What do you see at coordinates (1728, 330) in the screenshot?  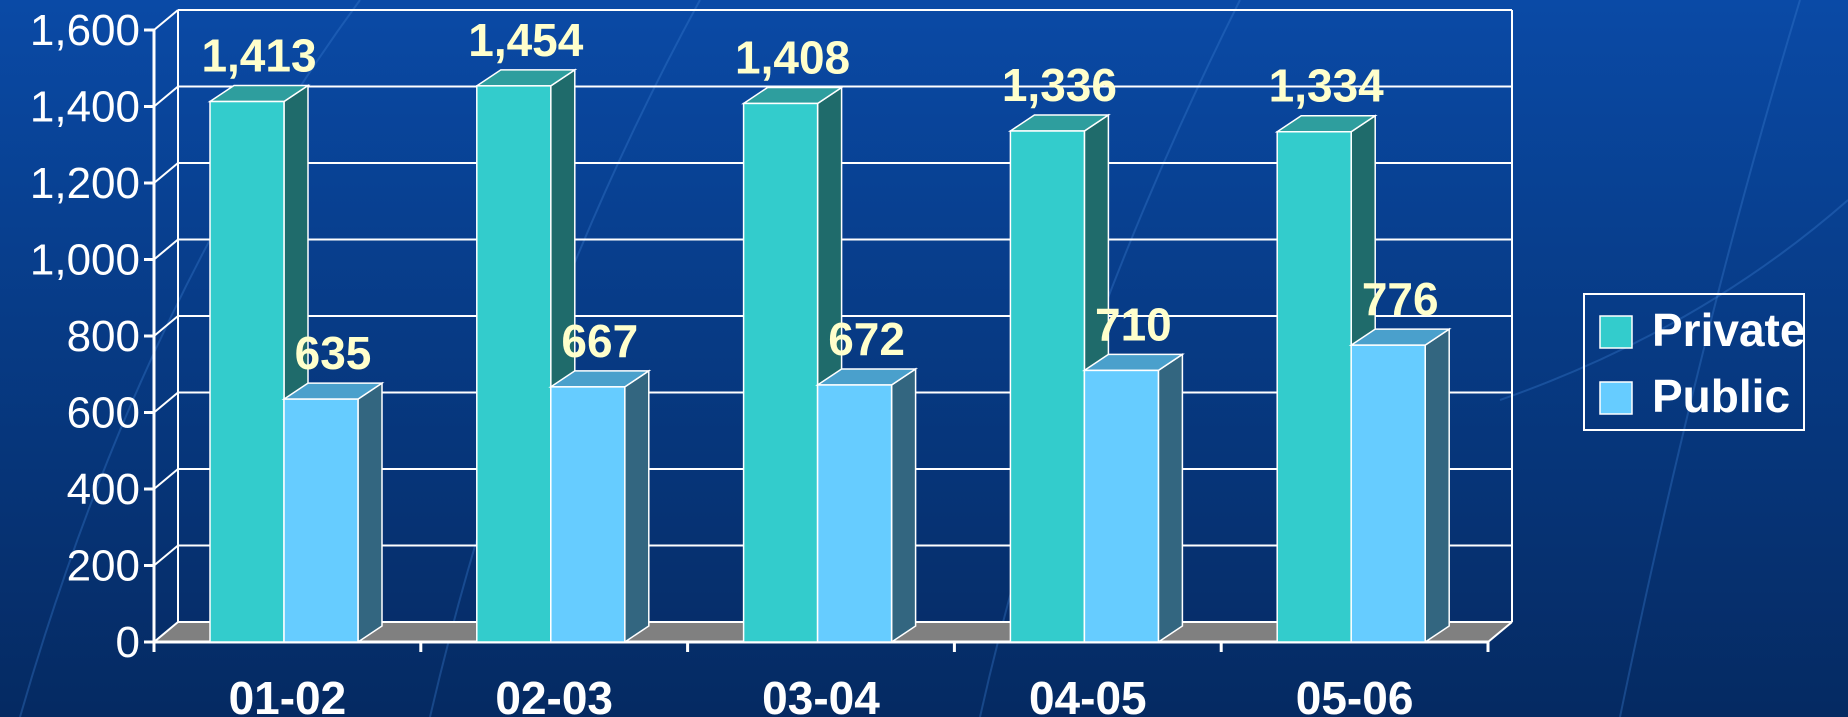 I see `legend-label: Private` at bounding box center [1728, 330].